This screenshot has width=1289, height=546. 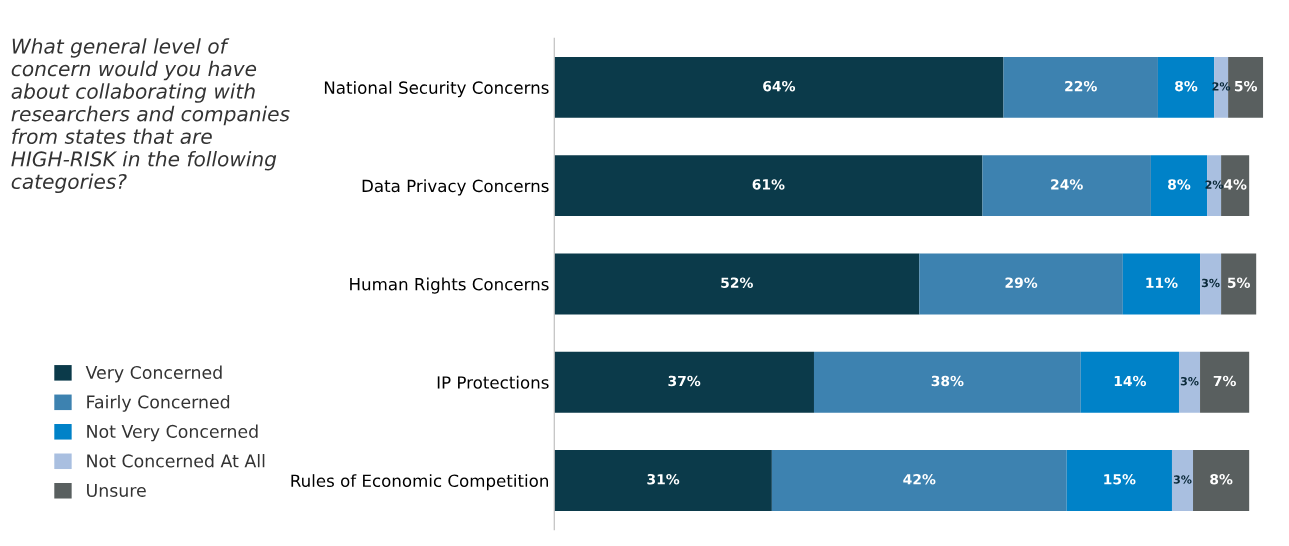 What do you see at coordinates (172, 433) in the screenshot?
I see `legend-label: Not Very Concerned` at bounding box center [172, 433].